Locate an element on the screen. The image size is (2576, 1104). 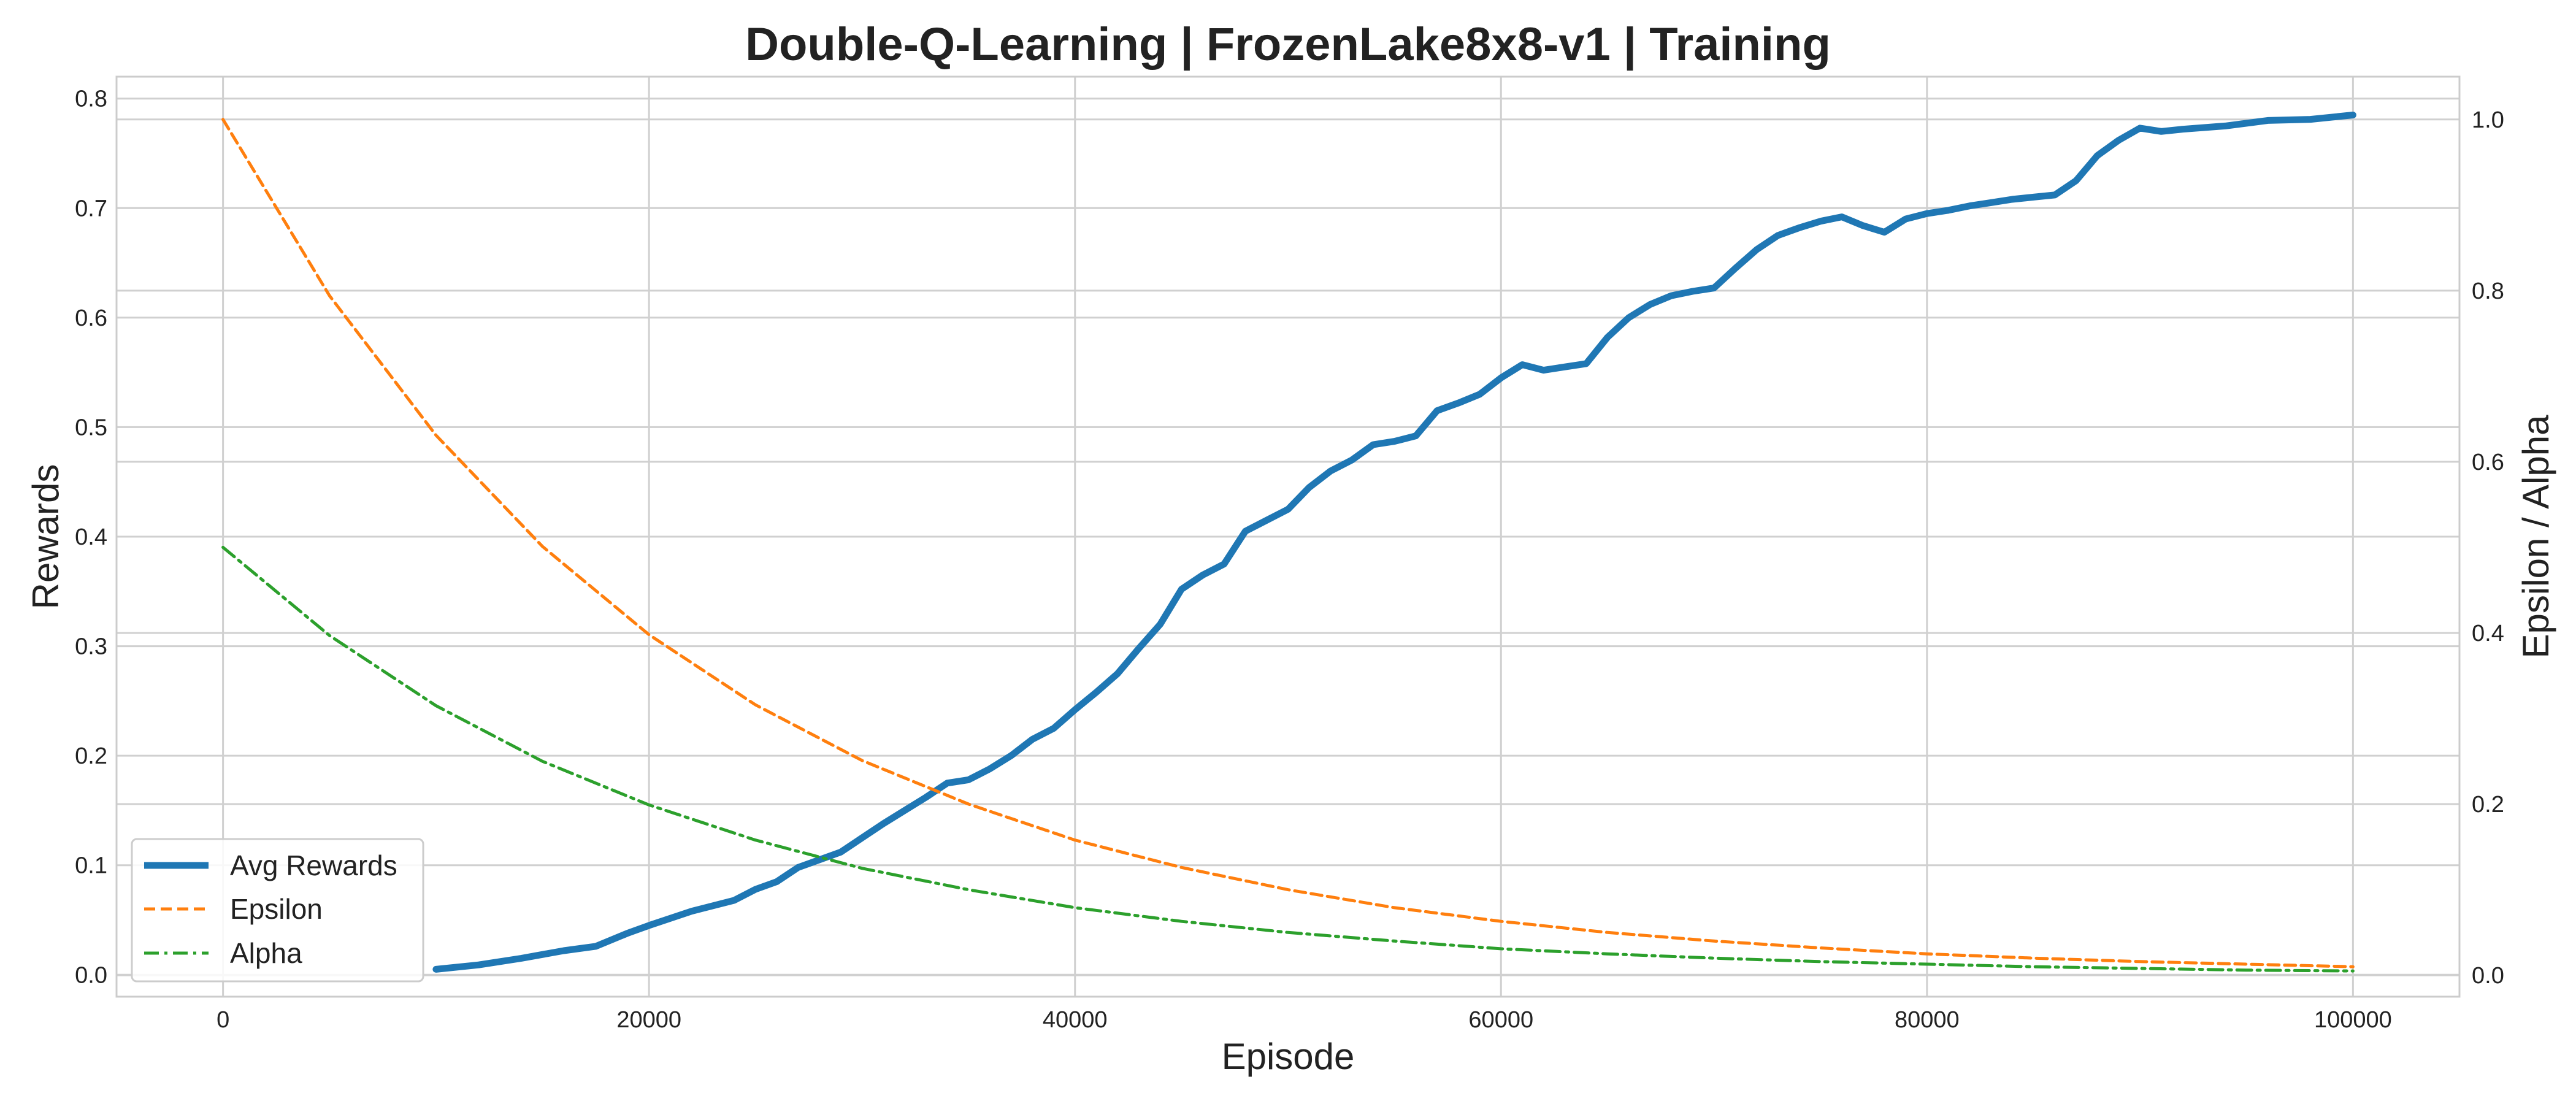
y-left-tick-label: 0.6 is located at coordinates (91, 318).